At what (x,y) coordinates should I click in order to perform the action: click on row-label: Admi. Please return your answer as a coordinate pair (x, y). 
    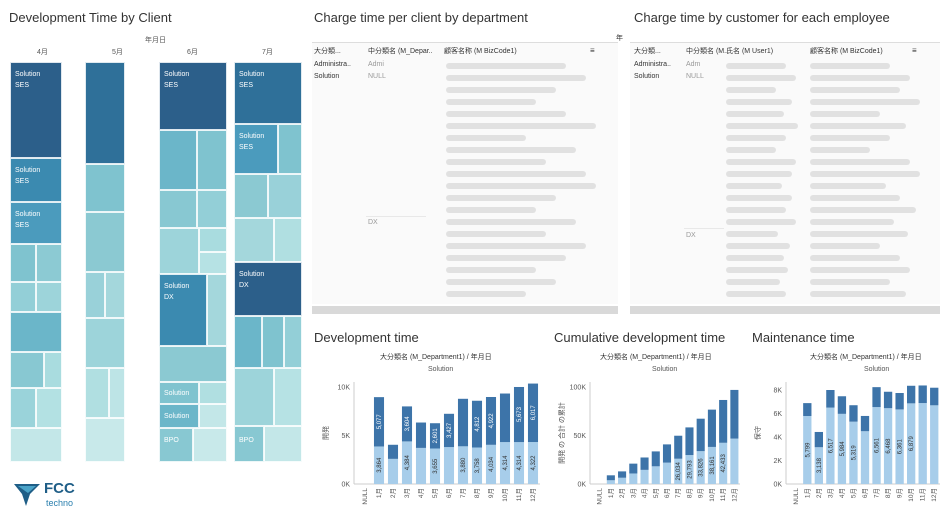
    Looking at the image, I should click on (376, 64).